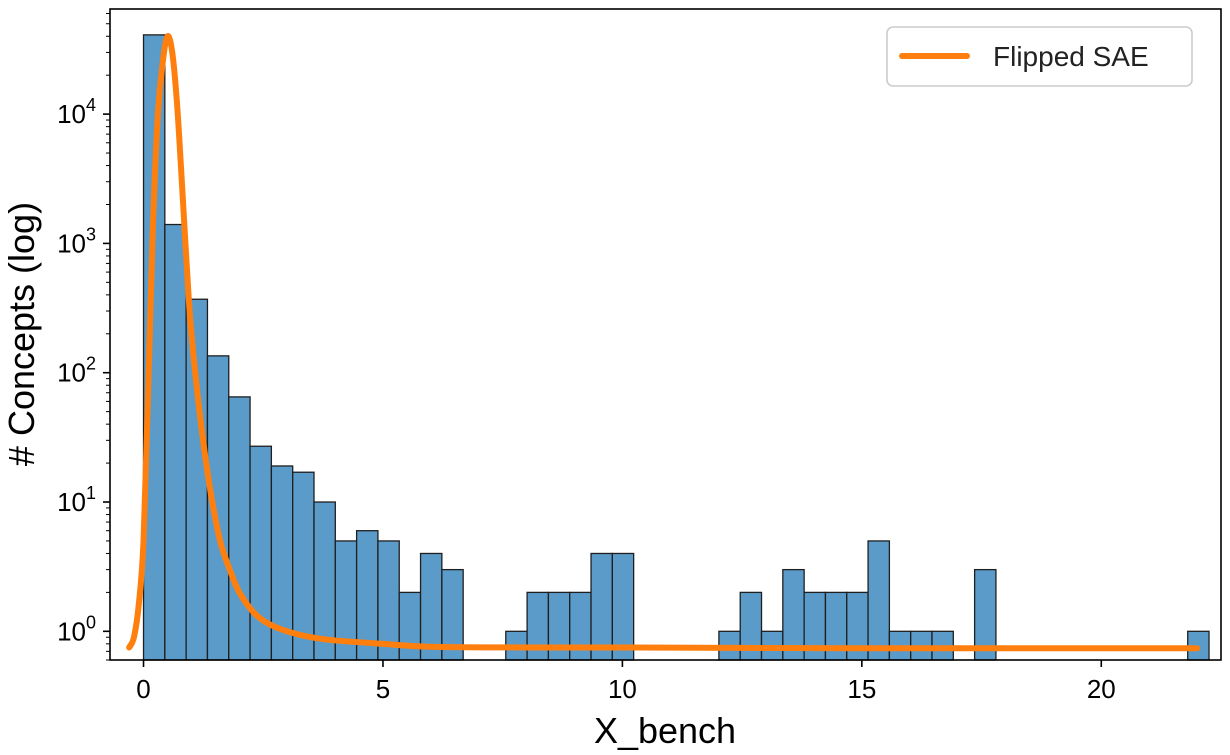  What do you see at coordinates (665, 730) in the screenshot?
I see `x-axis-label: X_bench` at bounding box center [665, 730].